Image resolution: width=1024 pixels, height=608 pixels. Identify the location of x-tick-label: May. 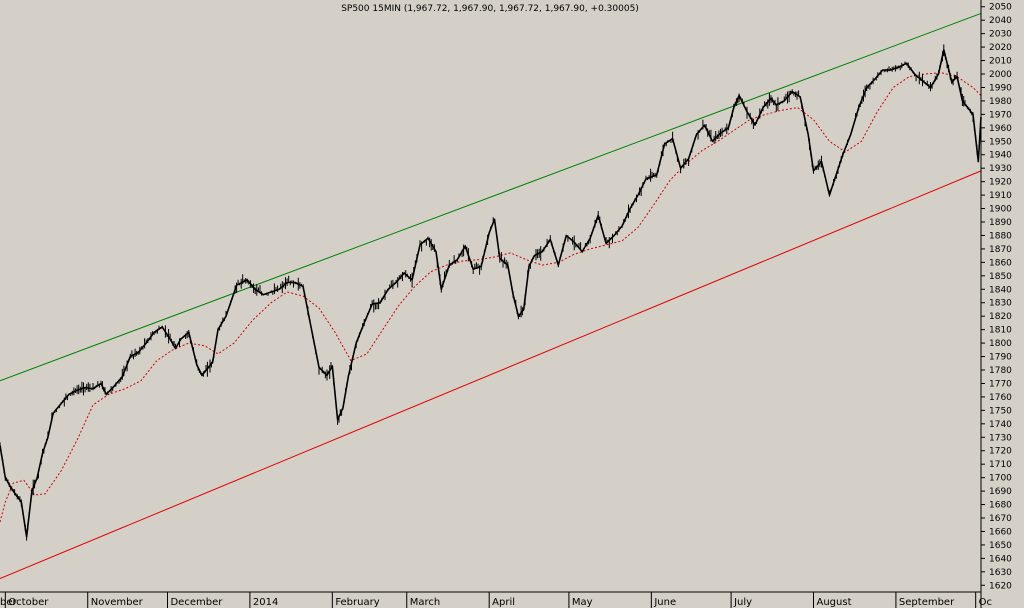
(582, 602).